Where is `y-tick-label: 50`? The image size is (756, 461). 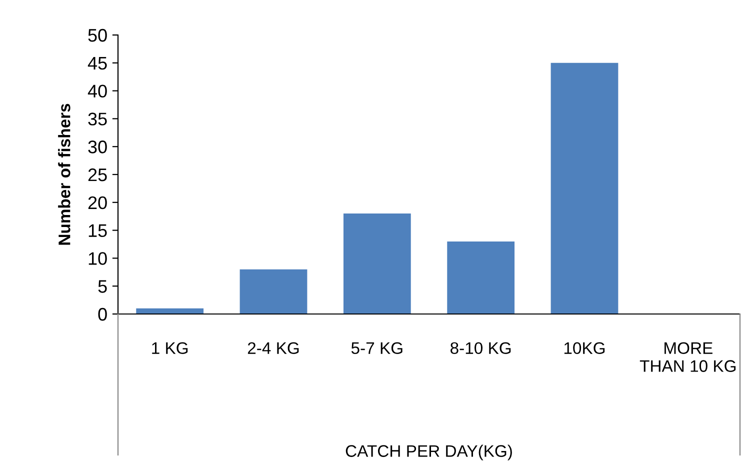 y-tick-label: 50 is located at coordinates (97, 35).